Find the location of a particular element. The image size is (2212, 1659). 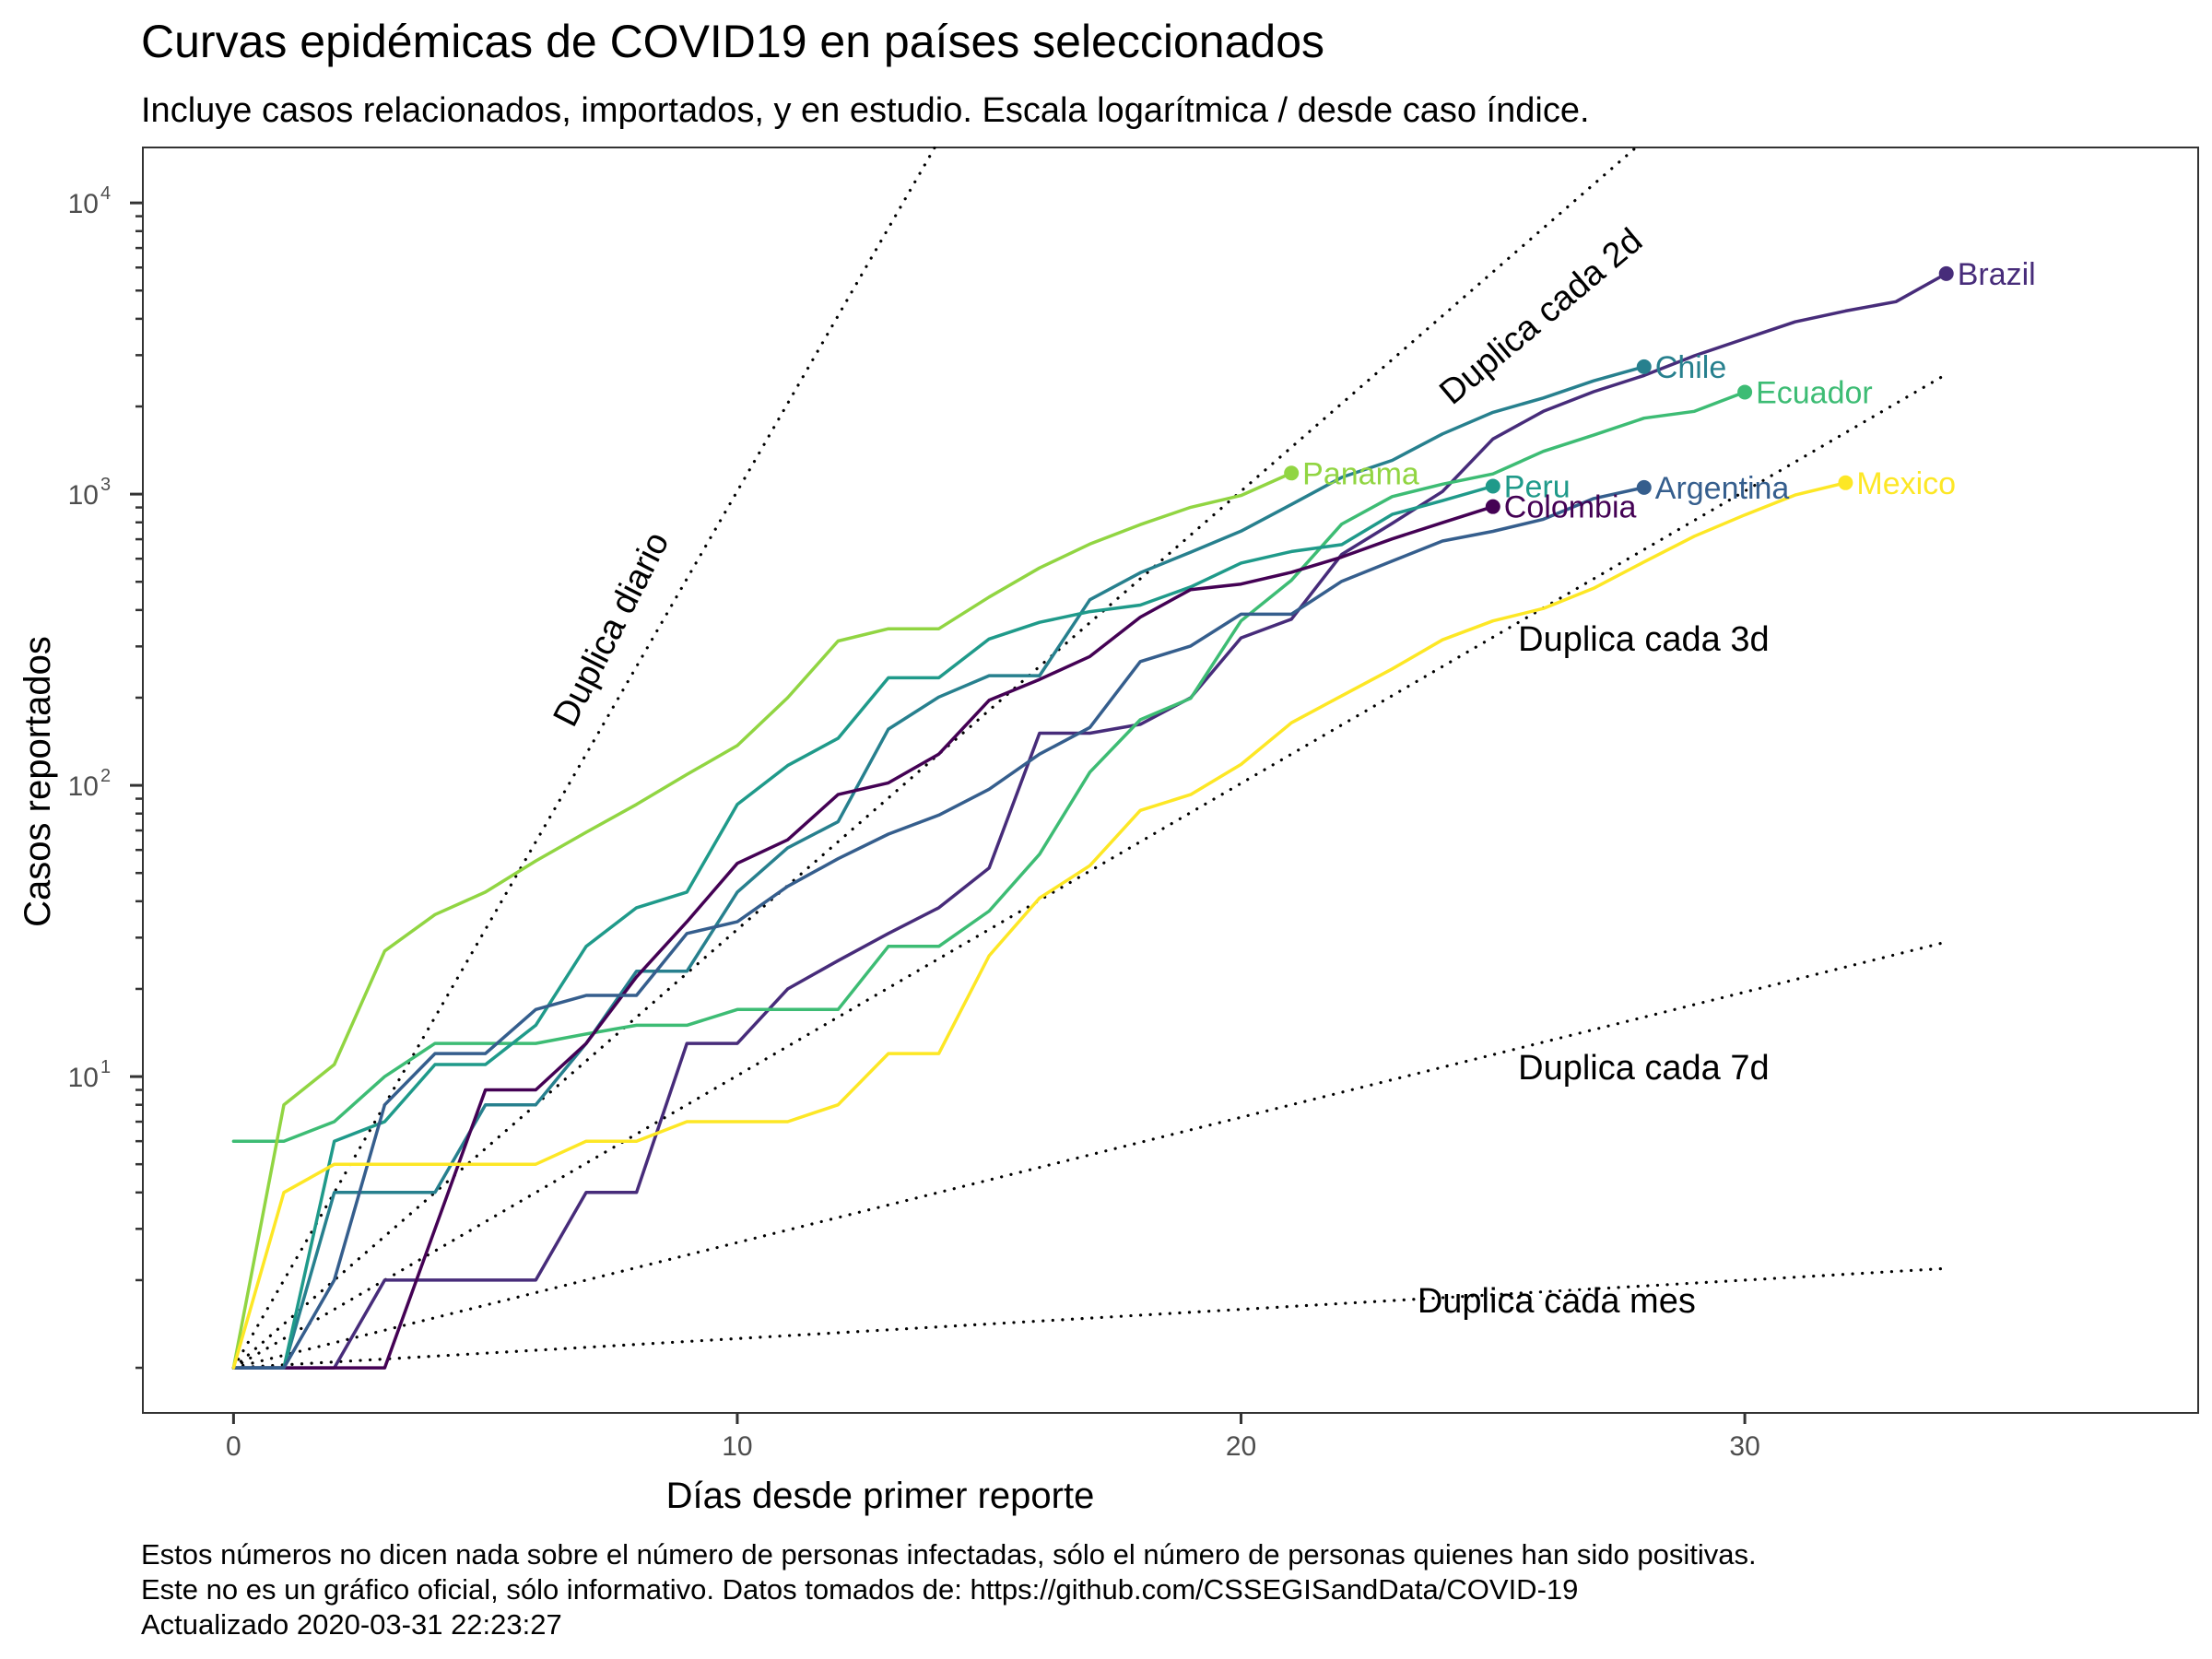

series-endpoint-colombia is located at coordinates (1492, 506).